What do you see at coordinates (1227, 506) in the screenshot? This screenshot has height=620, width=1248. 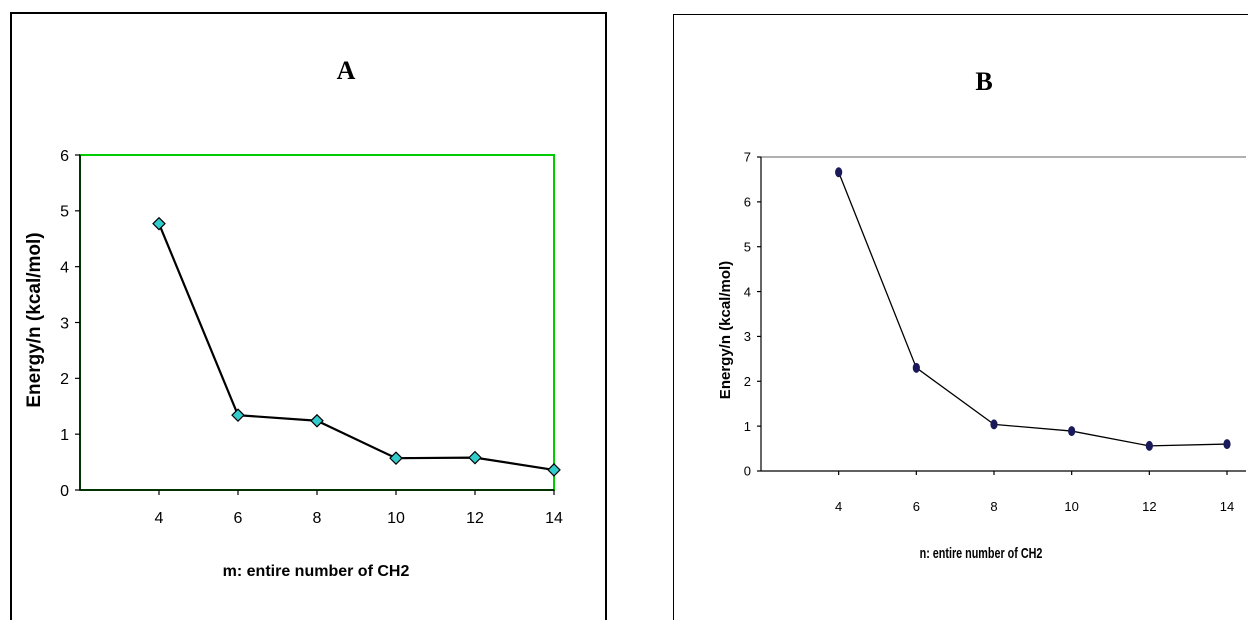 I see `chart-b-x-tick-label: 14` at bounding box center [1227, 506].